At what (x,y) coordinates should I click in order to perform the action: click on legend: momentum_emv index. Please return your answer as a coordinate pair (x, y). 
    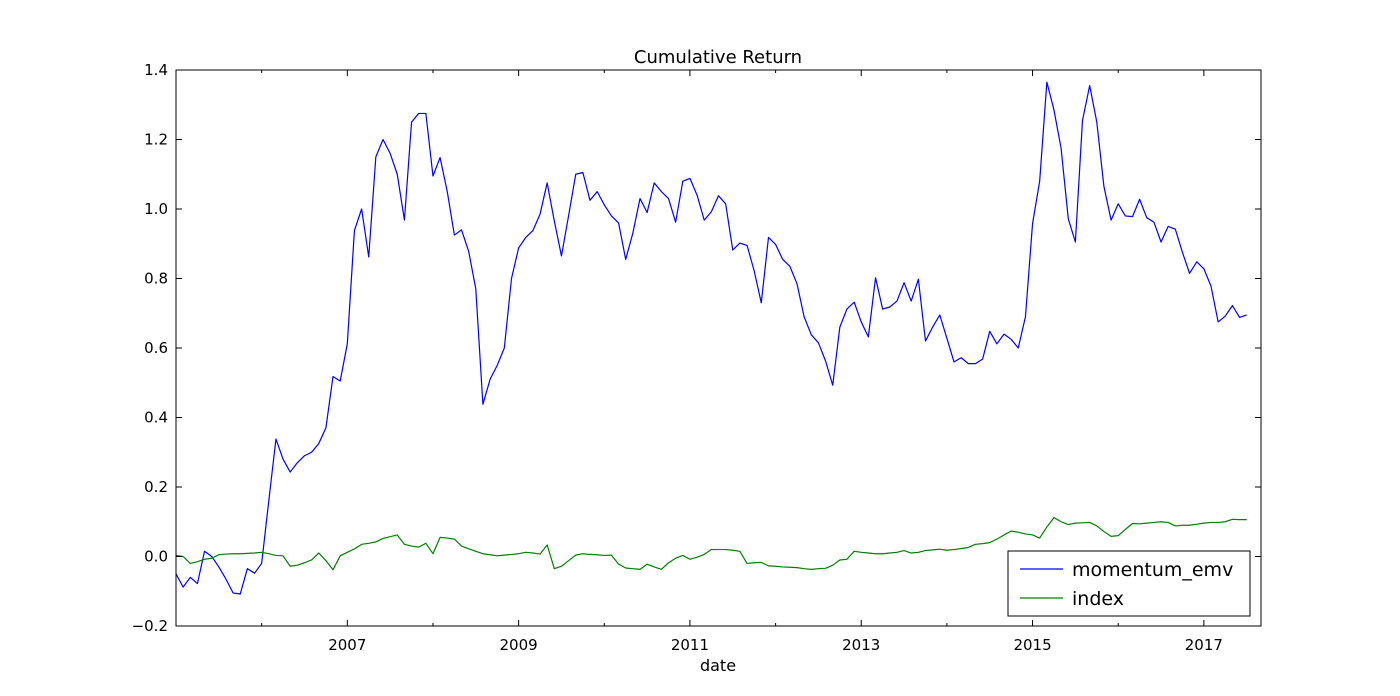
    Looking at the image, I should click on (1129, 583).